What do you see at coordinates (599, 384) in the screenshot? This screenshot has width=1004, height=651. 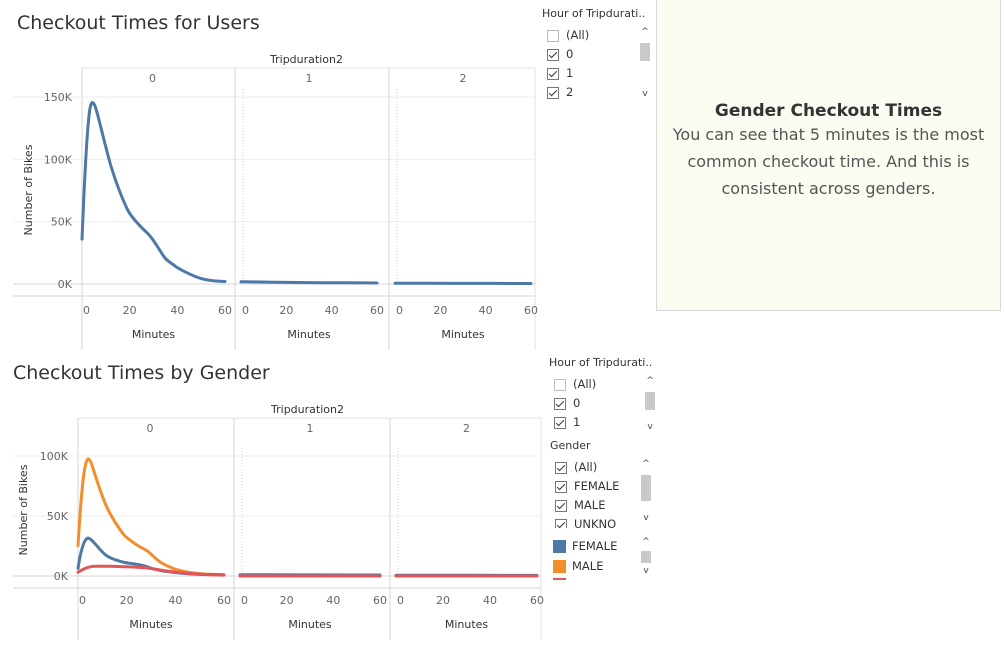 I see `hour-filter-2-item: (All)` at bounding box center [599, 384].